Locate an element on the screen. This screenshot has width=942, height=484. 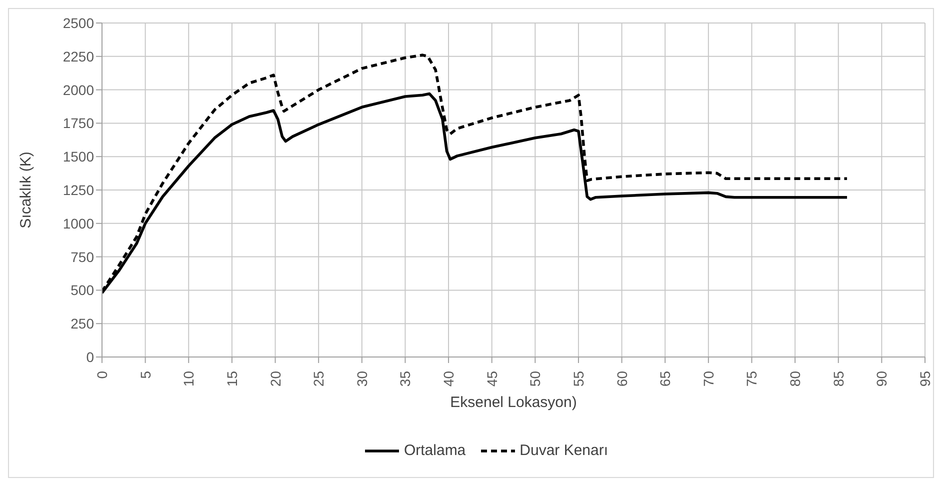
y-tick-label: 1250 is located at coordinates (78, 190).